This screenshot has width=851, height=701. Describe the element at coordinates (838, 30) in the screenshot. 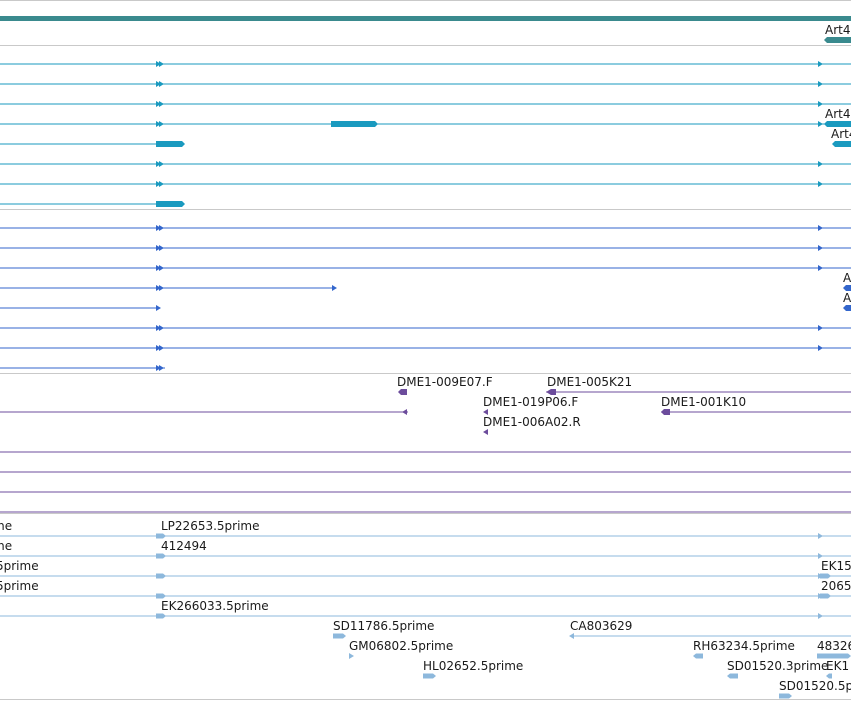

I see `gene-label: Art4` at that location.